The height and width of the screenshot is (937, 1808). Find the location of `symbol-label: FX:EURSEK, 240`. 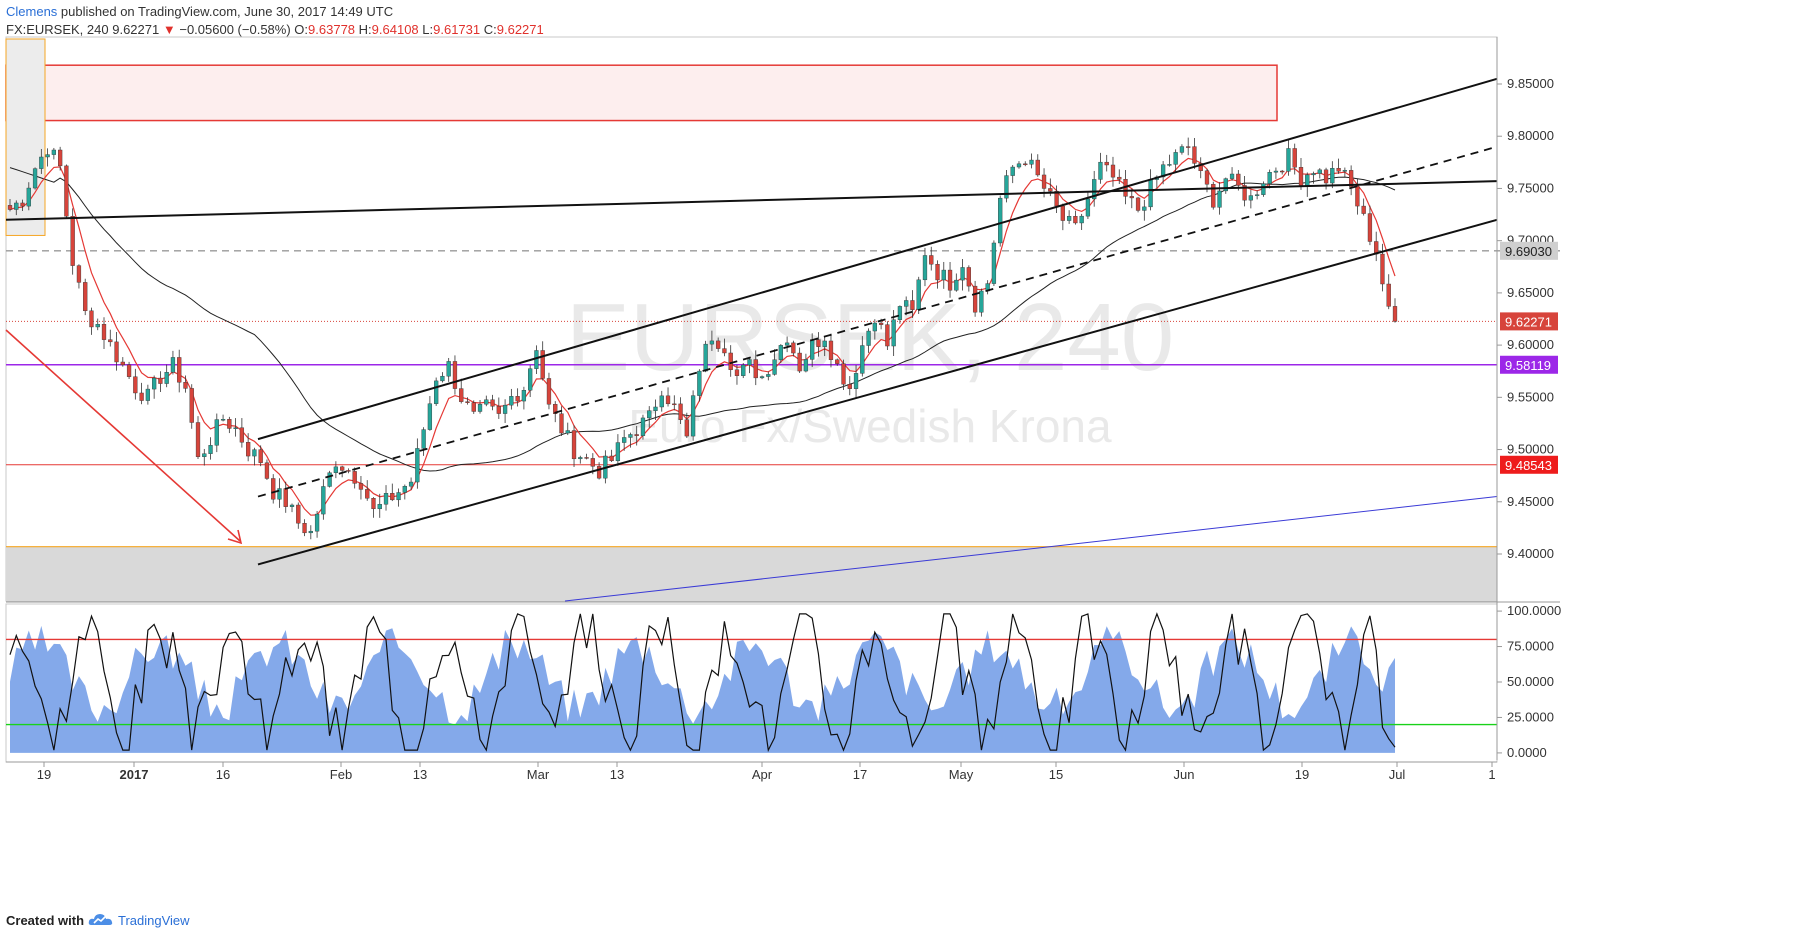

symbol-label: FX:EURSEK, 240 is located at coordinates (57, 29).